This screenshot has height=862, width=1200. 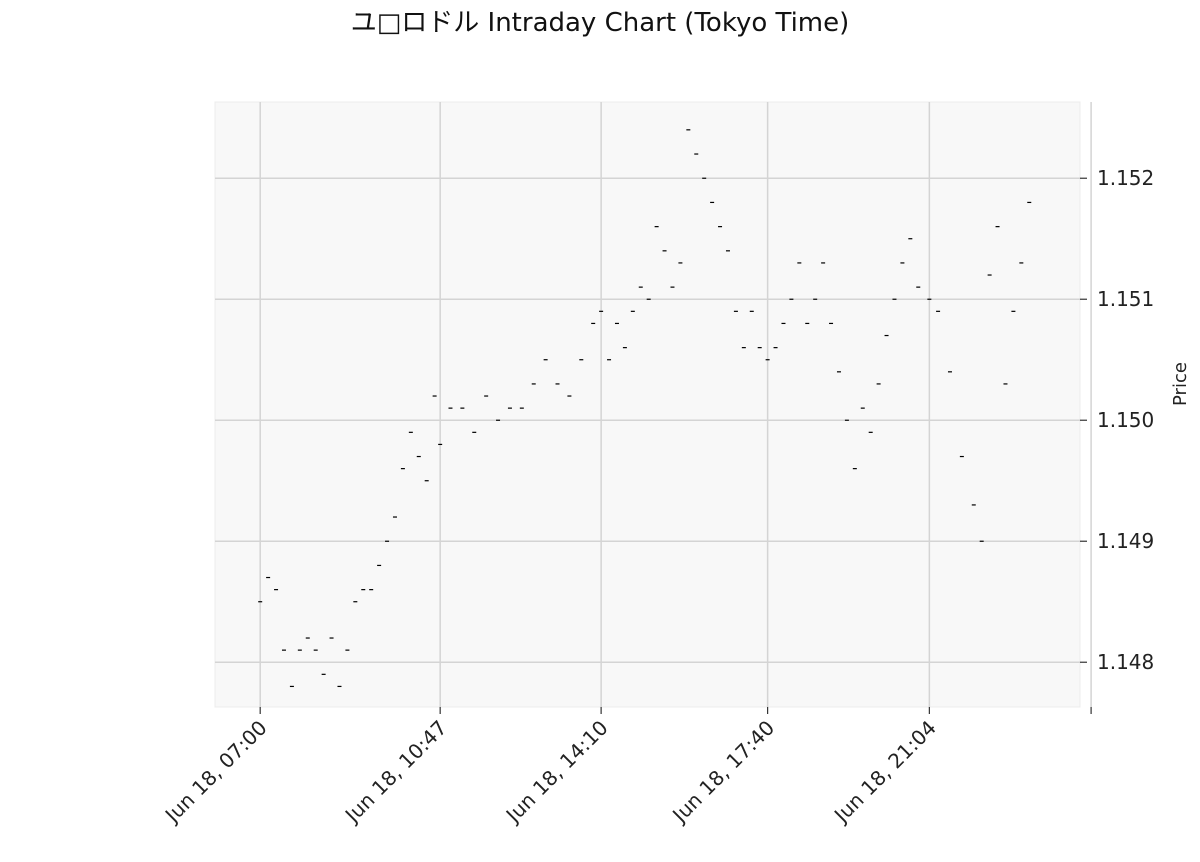 What do you see at coordinates (395, 772) in the screenshot?
I see `x-tick-label: Jun 18, 10:47` at bounding box center [395, 772].